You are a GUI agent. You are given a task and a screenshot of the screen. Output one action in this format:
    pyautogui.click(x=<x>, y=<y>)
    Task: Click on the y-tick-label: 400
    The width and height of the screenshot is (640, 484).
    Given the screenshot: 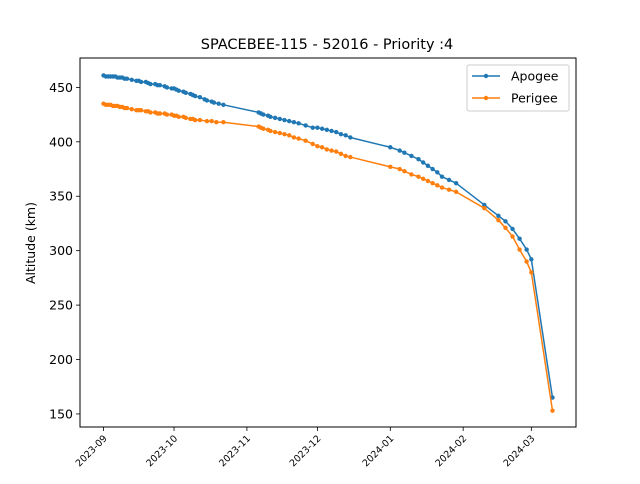 What is the action you would take?
    pyautogui.click(x=61, y=141)
    